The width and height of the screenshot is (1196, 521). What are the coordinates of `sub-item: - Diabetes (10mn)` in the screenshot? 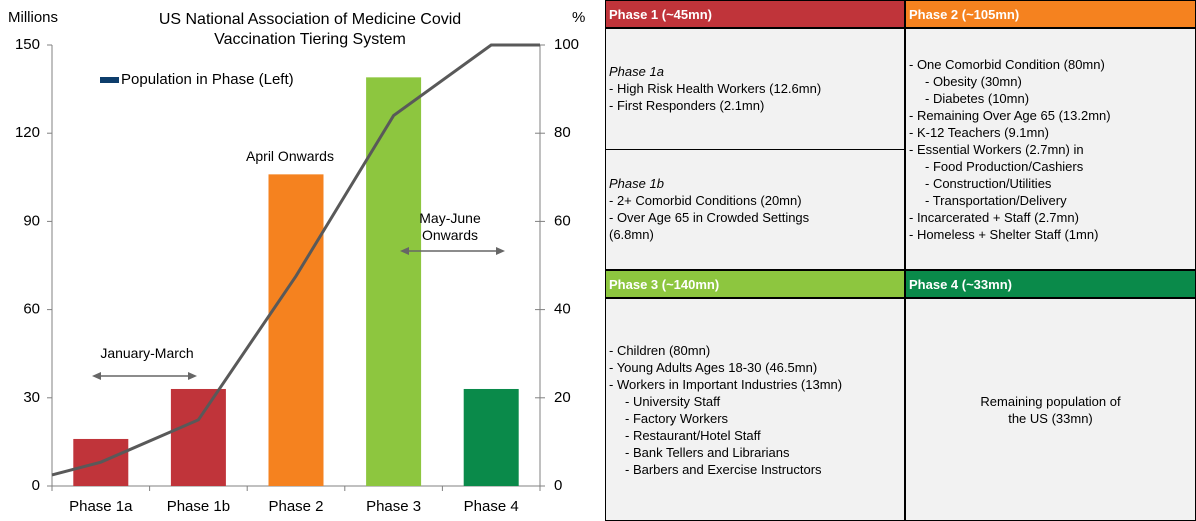 It's located at (977, 98).